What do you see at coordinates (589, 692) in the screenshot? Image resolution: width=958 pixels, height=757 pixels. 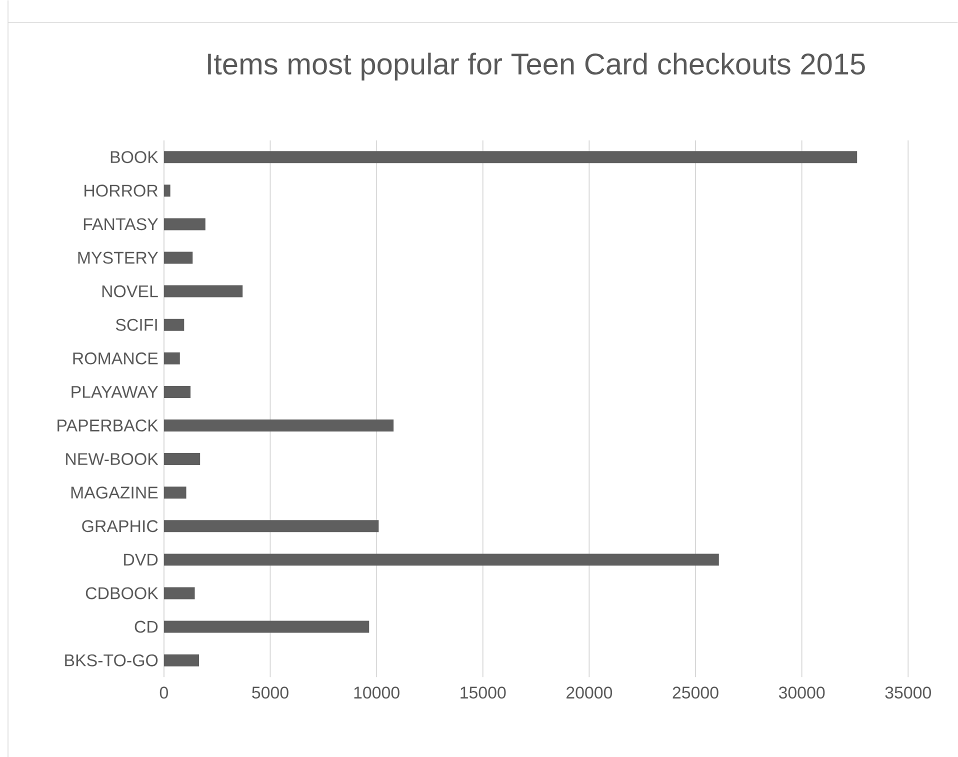 I see `x-tick-label: 20000` at bounding box center [589, 692].